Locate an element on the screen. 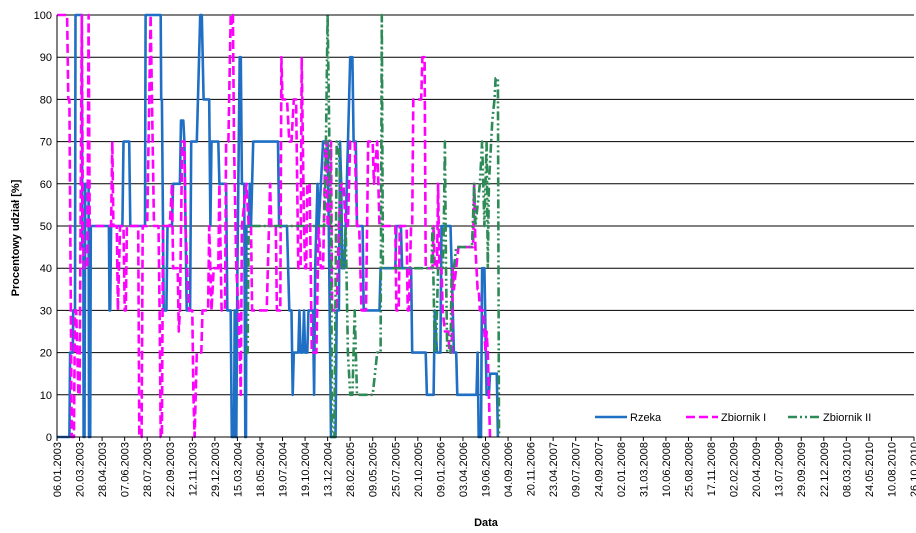  y-tick-labels: 0 10 20 30 40 50 60 70 80 90 100 is located at coordinates (43, 227).